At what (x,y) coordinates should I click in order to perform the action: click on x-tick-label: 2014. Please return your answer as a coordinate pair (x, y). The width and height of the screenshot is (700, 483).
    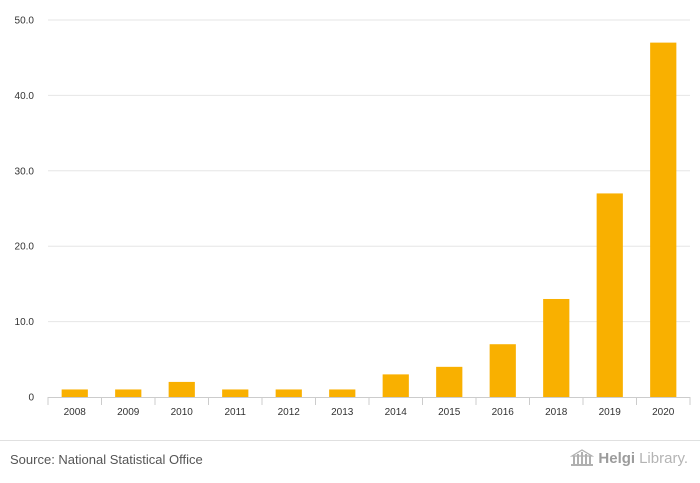
    Looking at the image, I should click on (396, 412).